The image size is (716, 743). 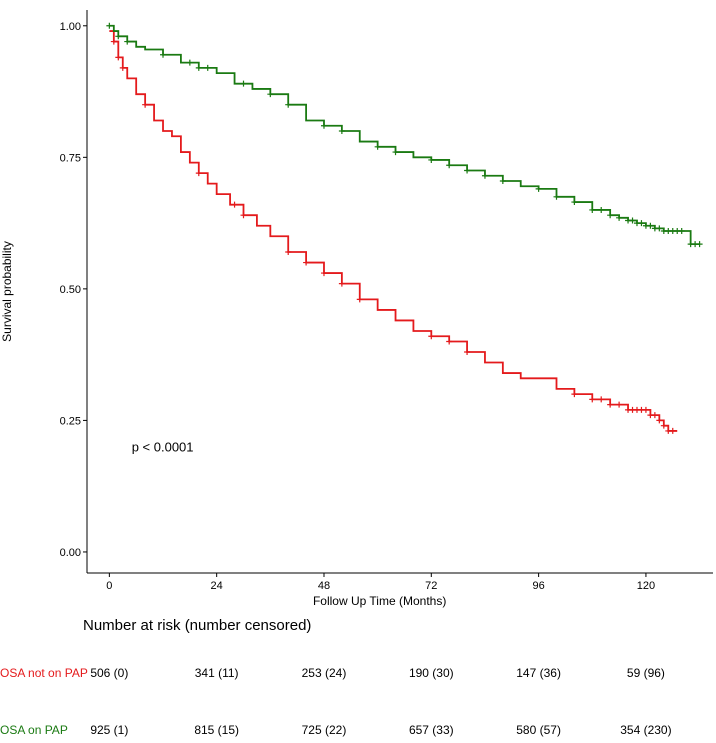 I want to click on risk-cell: 815 (15), so click(x=217, y=730).